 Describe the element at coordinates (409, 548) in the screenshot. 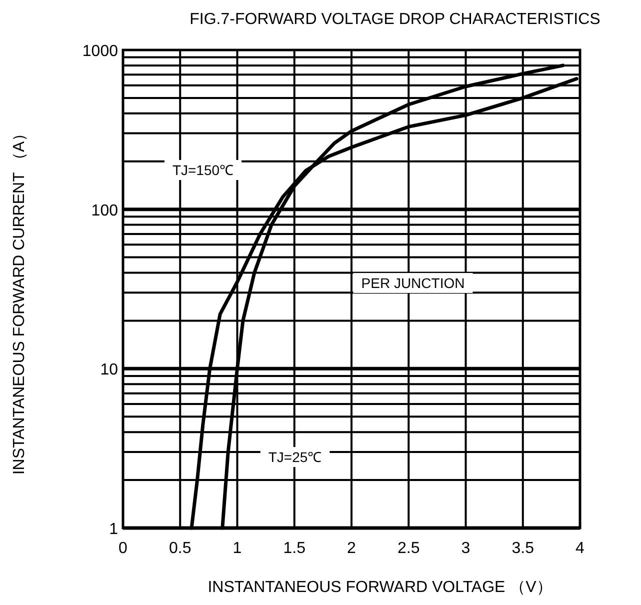

I see `x-tick-label: 2.5` at that location.